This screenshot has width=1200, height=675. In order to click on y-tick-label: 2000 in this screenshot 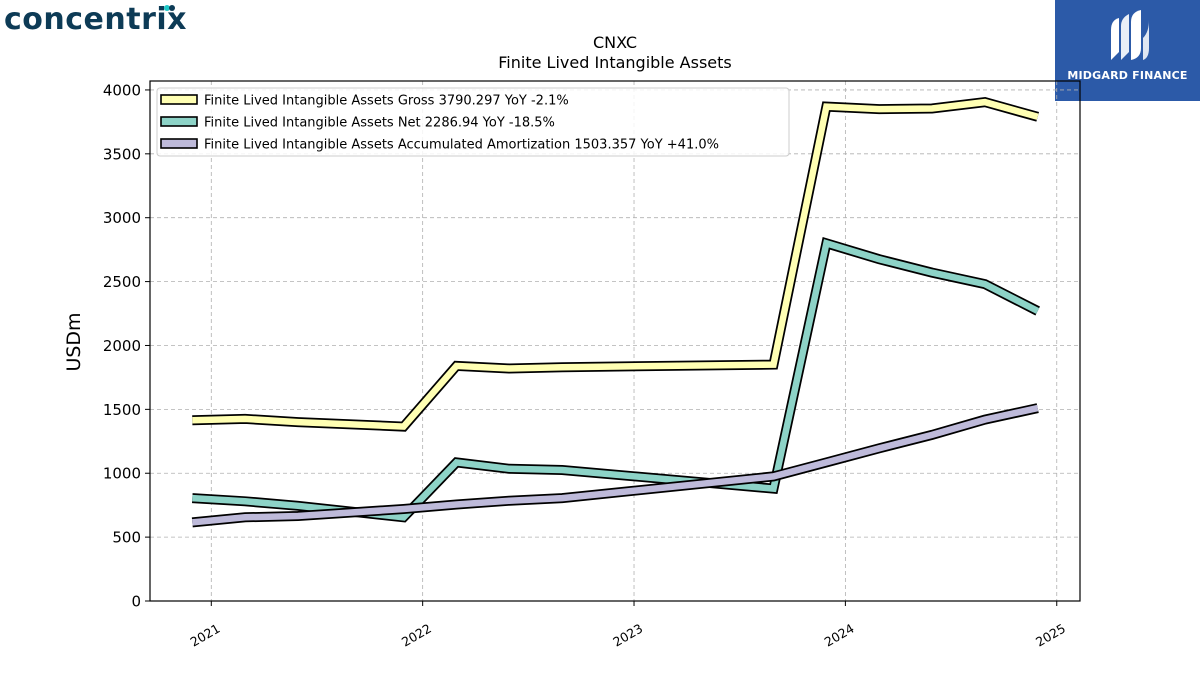, I will do `click(122, 346)`.